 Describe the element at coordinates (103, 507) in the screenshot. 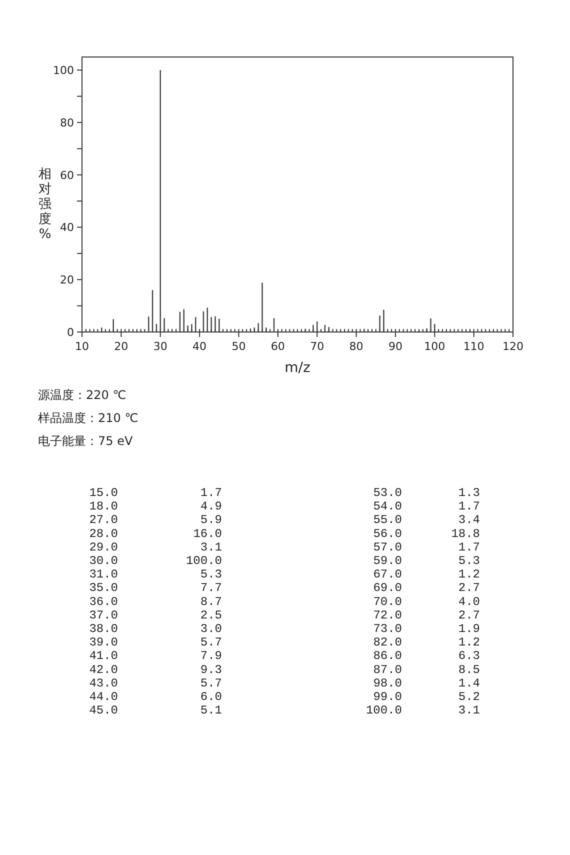

I see `text: 18.0` at that location.